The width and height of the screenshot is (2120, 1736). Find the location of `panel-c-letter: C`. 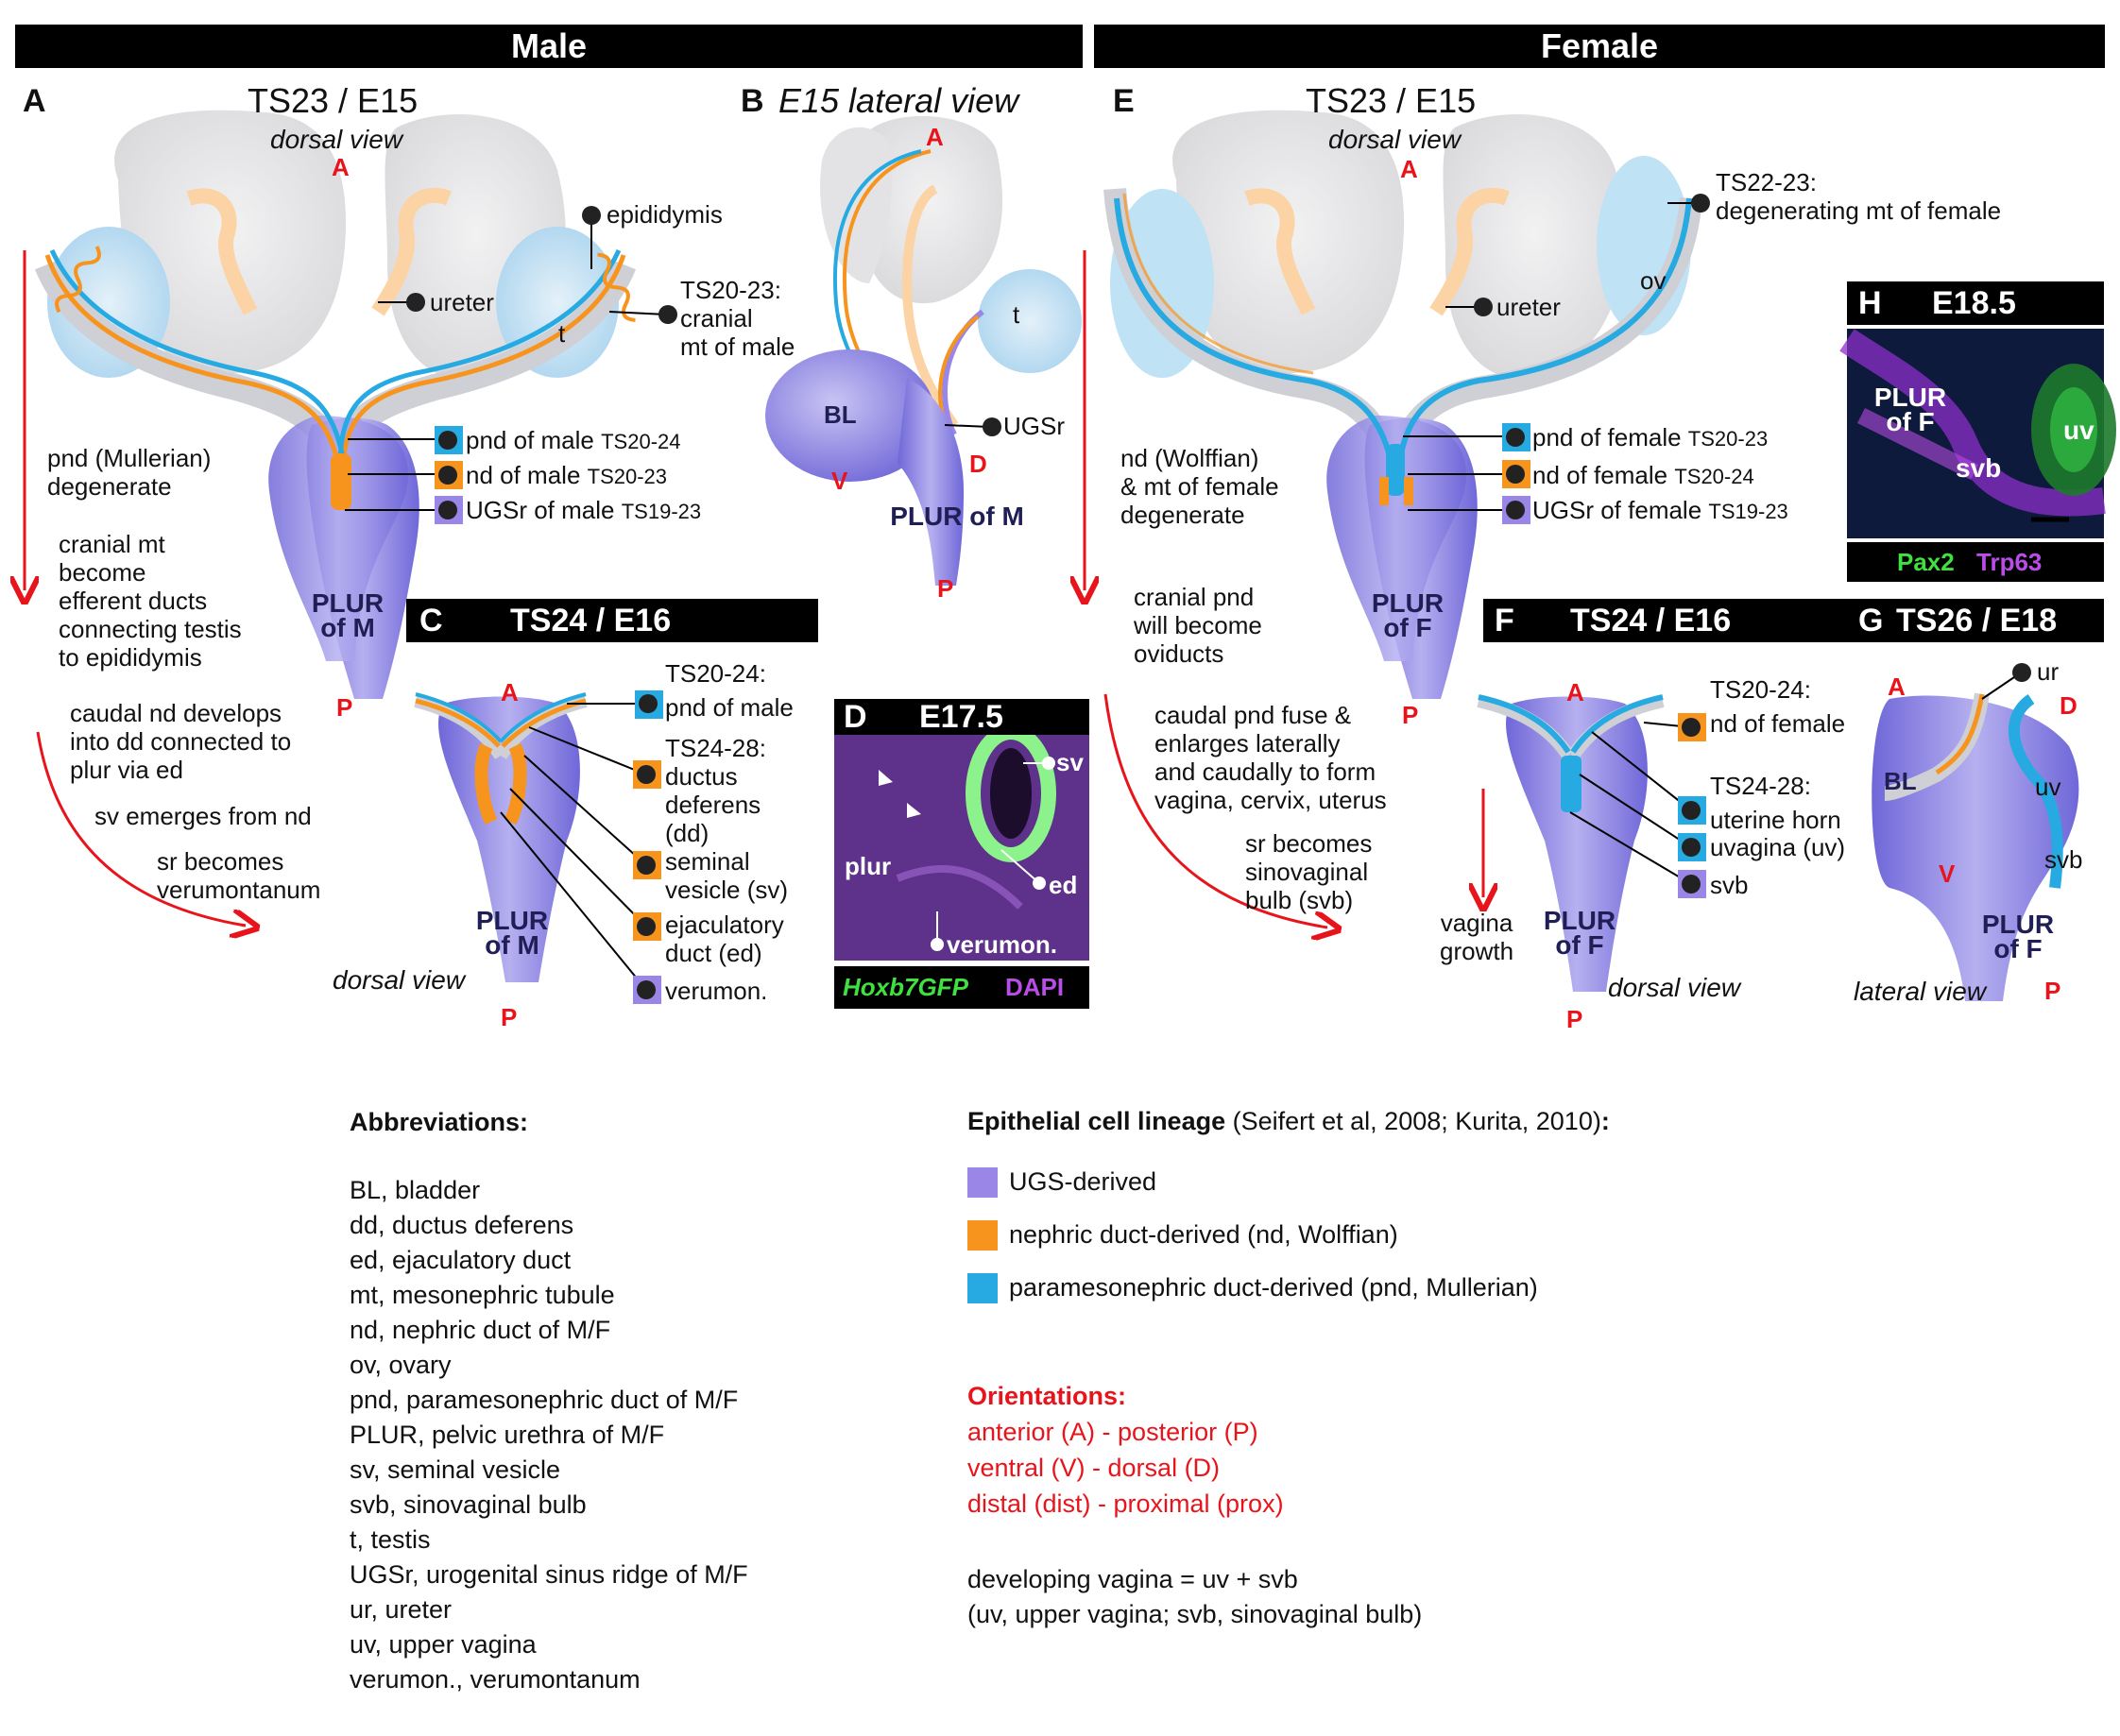

panel-c-letter: C is located at coordinates (431, 620).